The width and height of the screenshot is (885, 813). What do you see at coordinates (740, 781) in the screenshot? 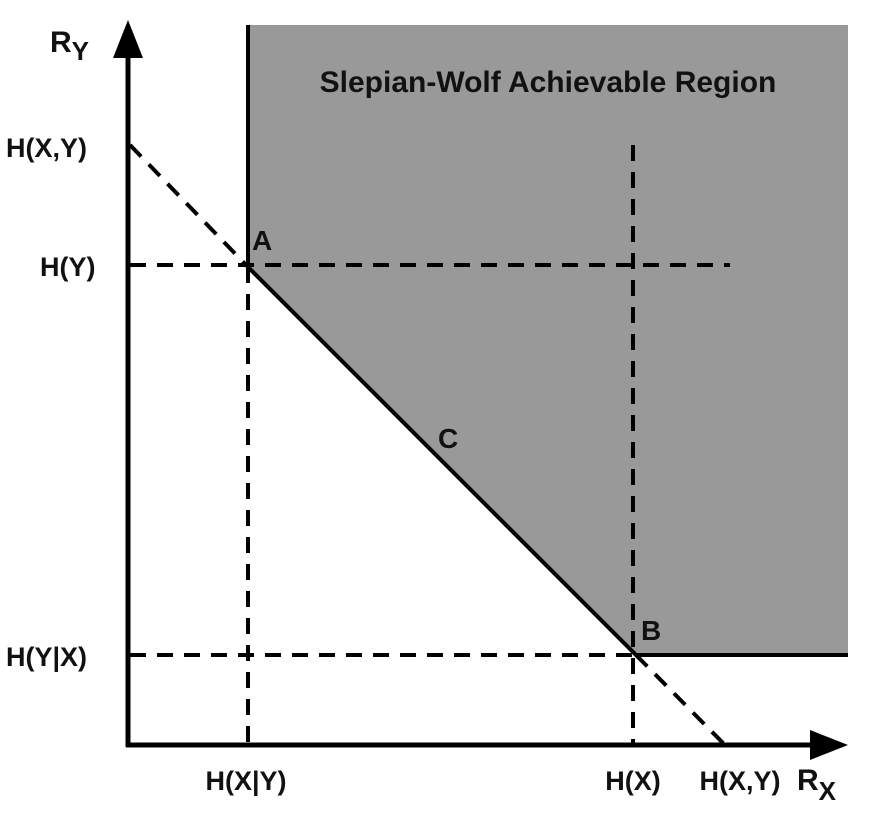
I see `x-tick-hxy: H(X,Y)` at bounding box center [740, 781].